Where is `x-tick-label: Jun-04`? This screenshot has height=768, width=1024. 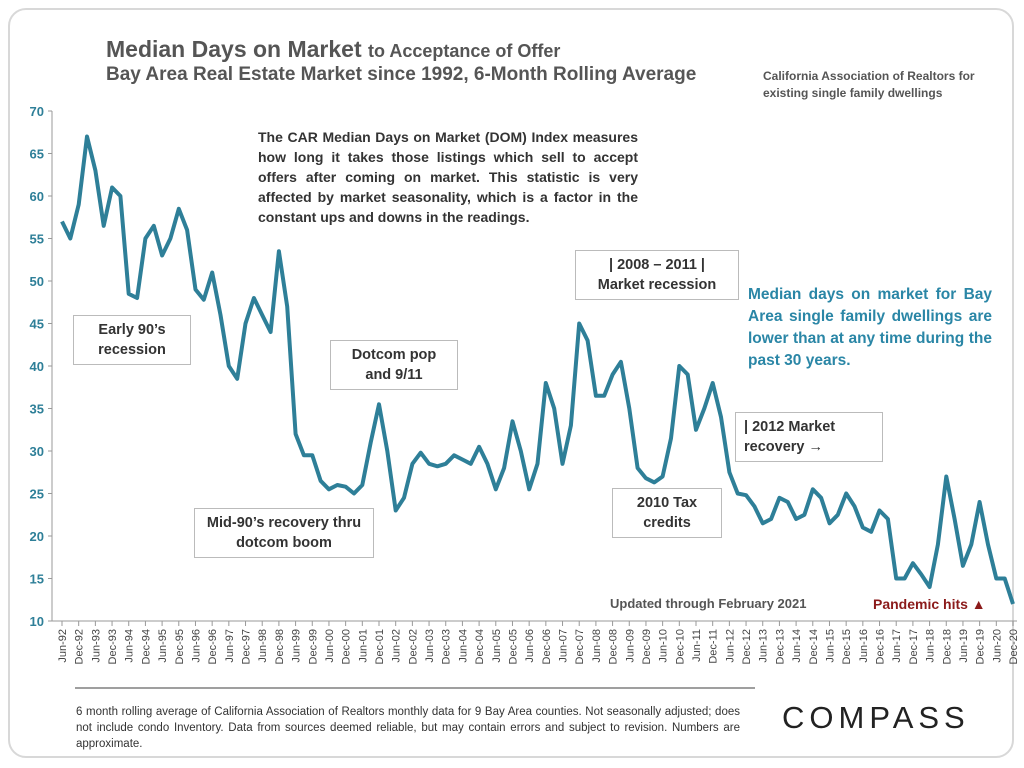 x-tick-label: Jun-04 is located at coordinates (463, 646).